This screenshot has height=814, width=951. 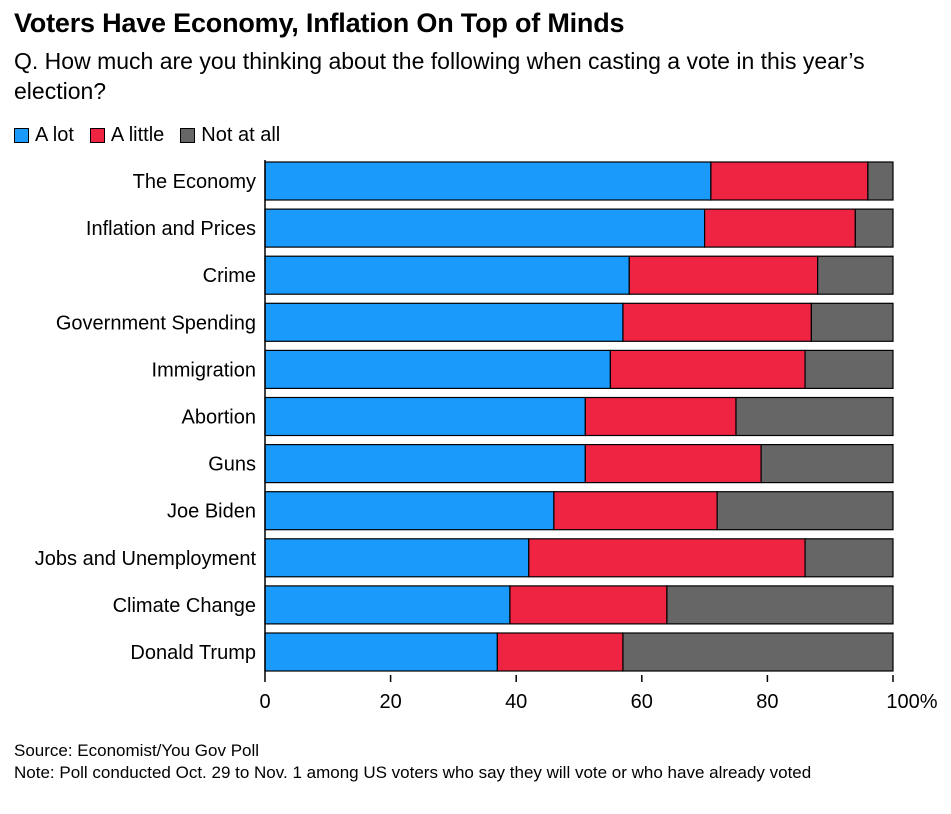 I want to click on category-label-joe-biden: Joe Biden, so click(x=211, y=512).